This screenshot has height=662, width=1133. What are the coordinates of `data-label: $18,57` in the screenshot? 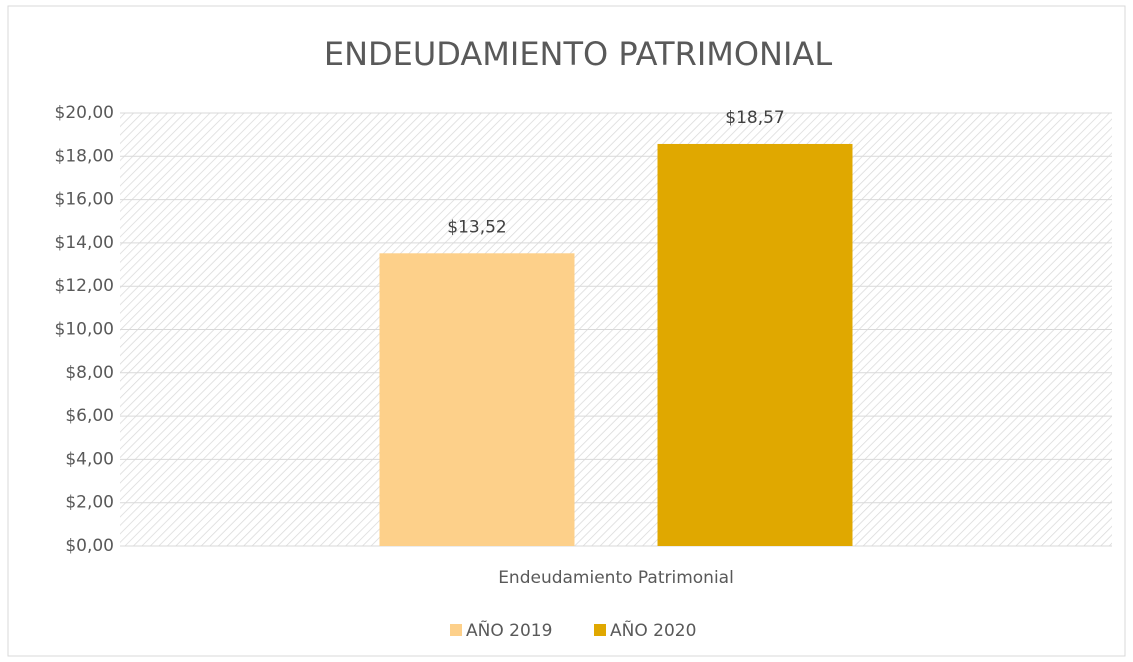 It's located at (754, 118).